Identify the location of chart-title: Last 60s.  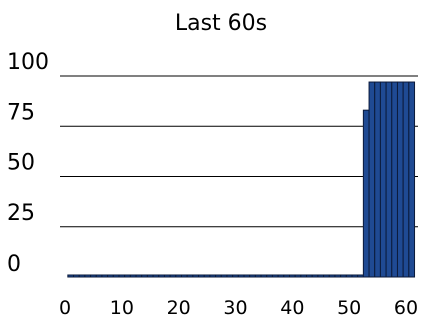
(221, 23).